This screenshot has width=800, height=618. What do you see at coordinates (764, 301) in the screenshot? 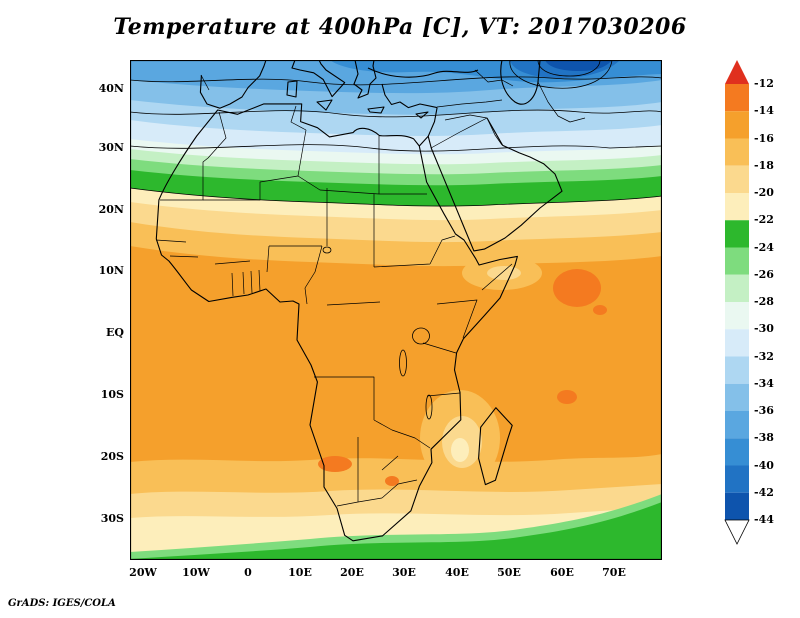
I see `colorbar-tick-label: -28` at bounding box center [764, 301].